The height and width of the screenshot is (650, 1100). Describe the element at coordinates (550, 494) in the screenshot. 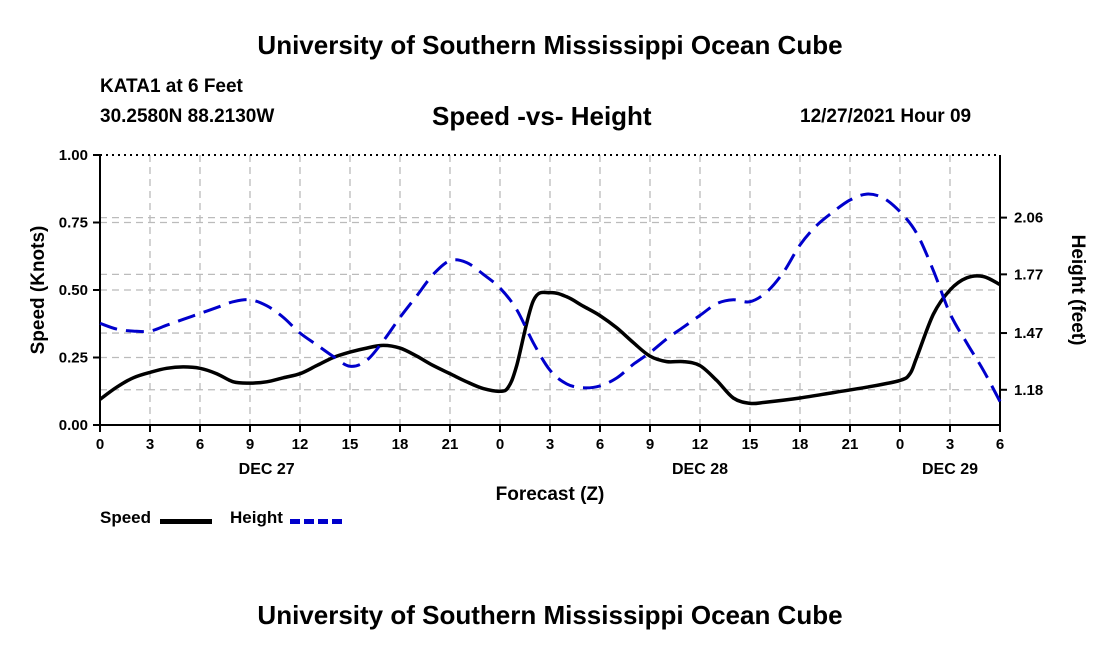

I see `x-axis-label: Forecast (Z)` at that location.